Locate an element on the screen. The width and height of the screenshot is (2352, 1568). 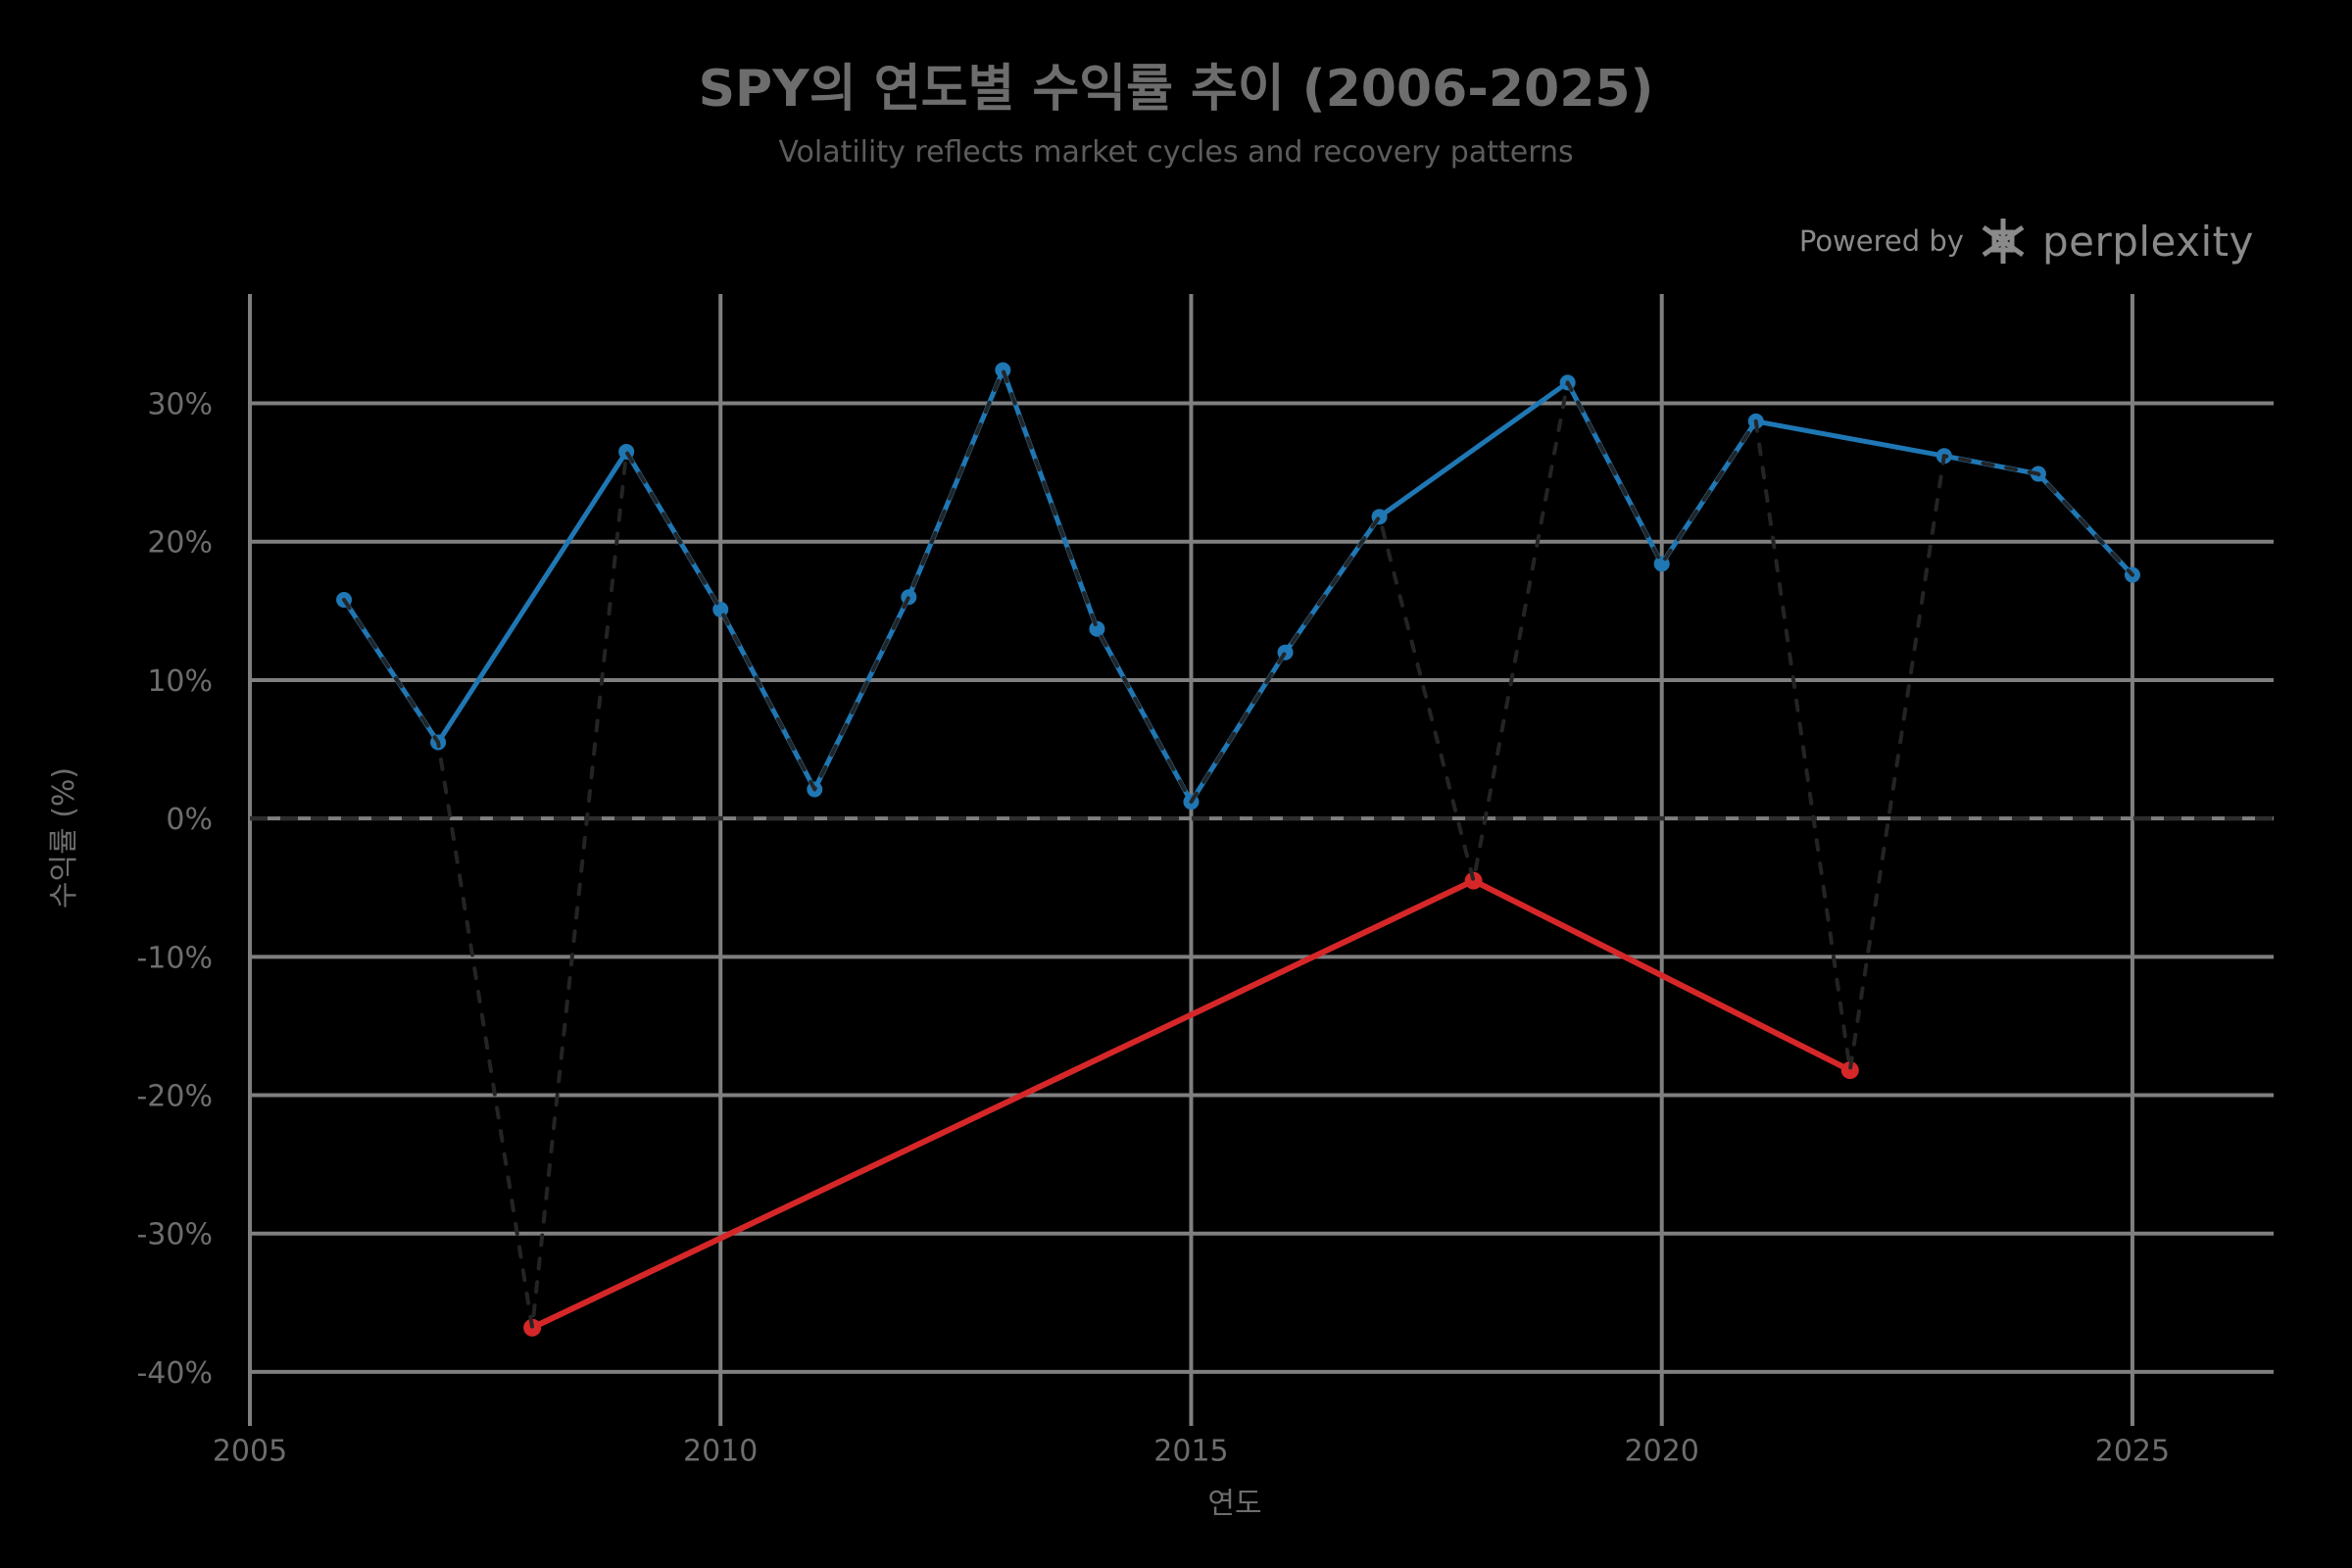
y-tick-label-20%: 20% is located at coordinates (180, 543).